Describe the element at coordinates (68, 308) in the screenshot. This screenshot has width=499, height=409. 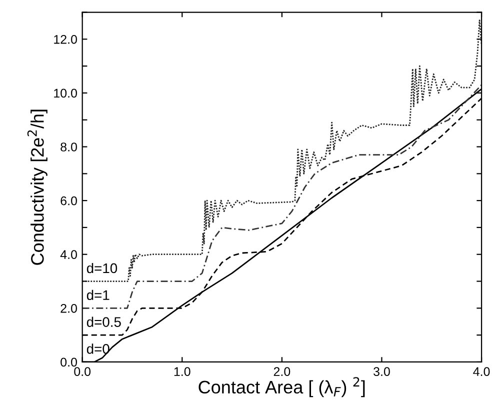
I see `y-tick-label: 2.0` at that location.